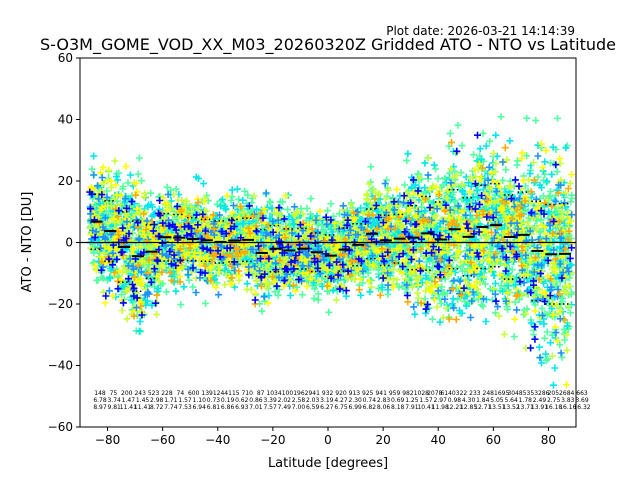 Image resolution: width=640 pixels, height=480 pixels. I want to click on mean-label: 2.02, so click(285, 400).